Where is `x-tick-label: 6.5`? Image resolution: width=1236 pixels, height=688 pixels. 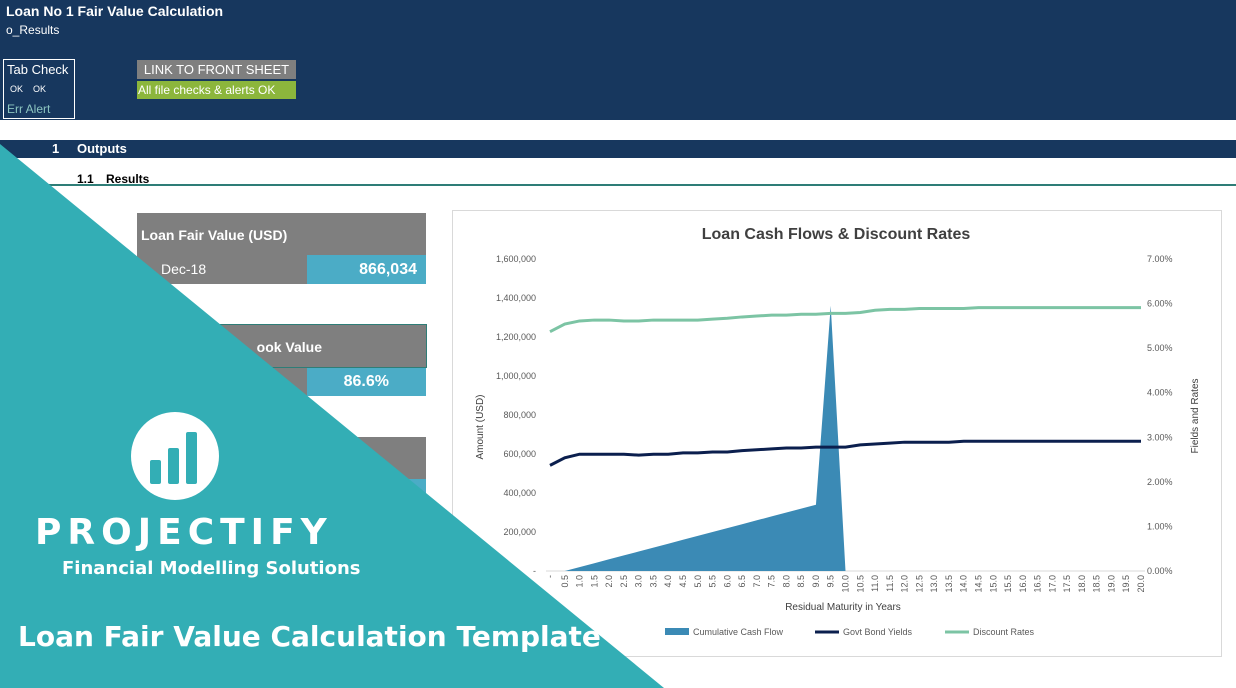 x-tick-label: 6.5 is located at coordinates (742, 581).